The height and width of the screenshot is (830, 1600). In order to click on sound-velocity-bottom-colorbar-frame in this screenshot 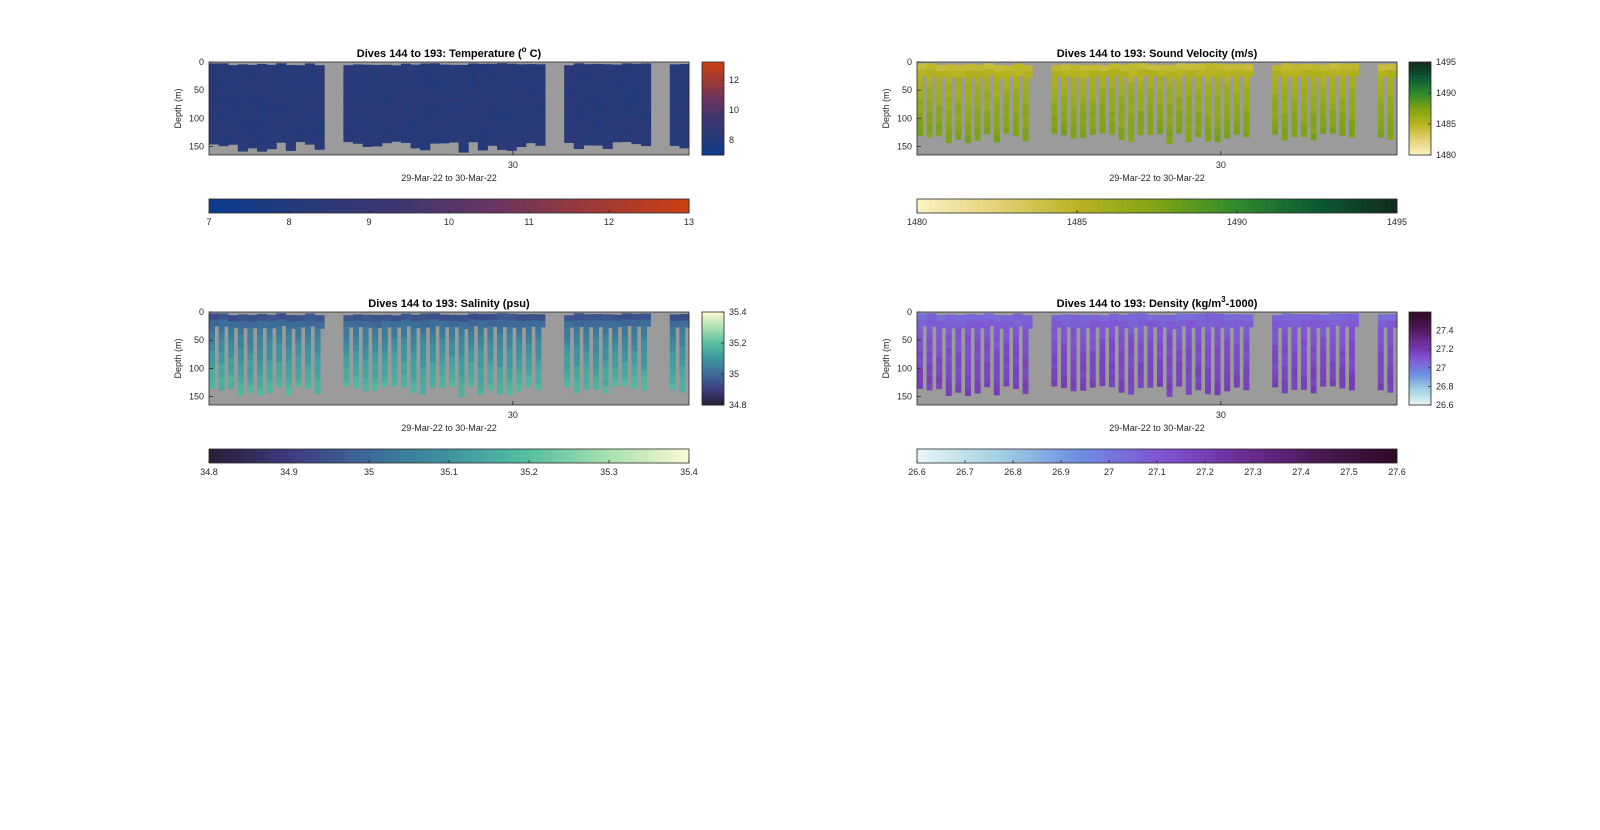, I will do `click(1157, 206)`.